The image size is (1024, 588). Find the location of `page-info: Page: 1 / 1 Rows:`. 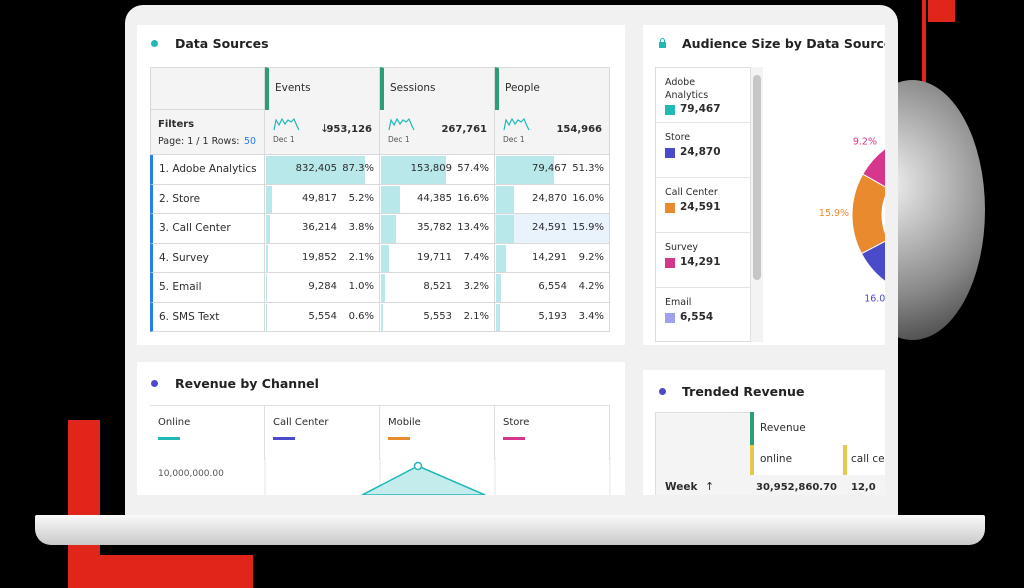

page-info: Page: 1 / 1 Rows: is located at coordinates (199, 141).